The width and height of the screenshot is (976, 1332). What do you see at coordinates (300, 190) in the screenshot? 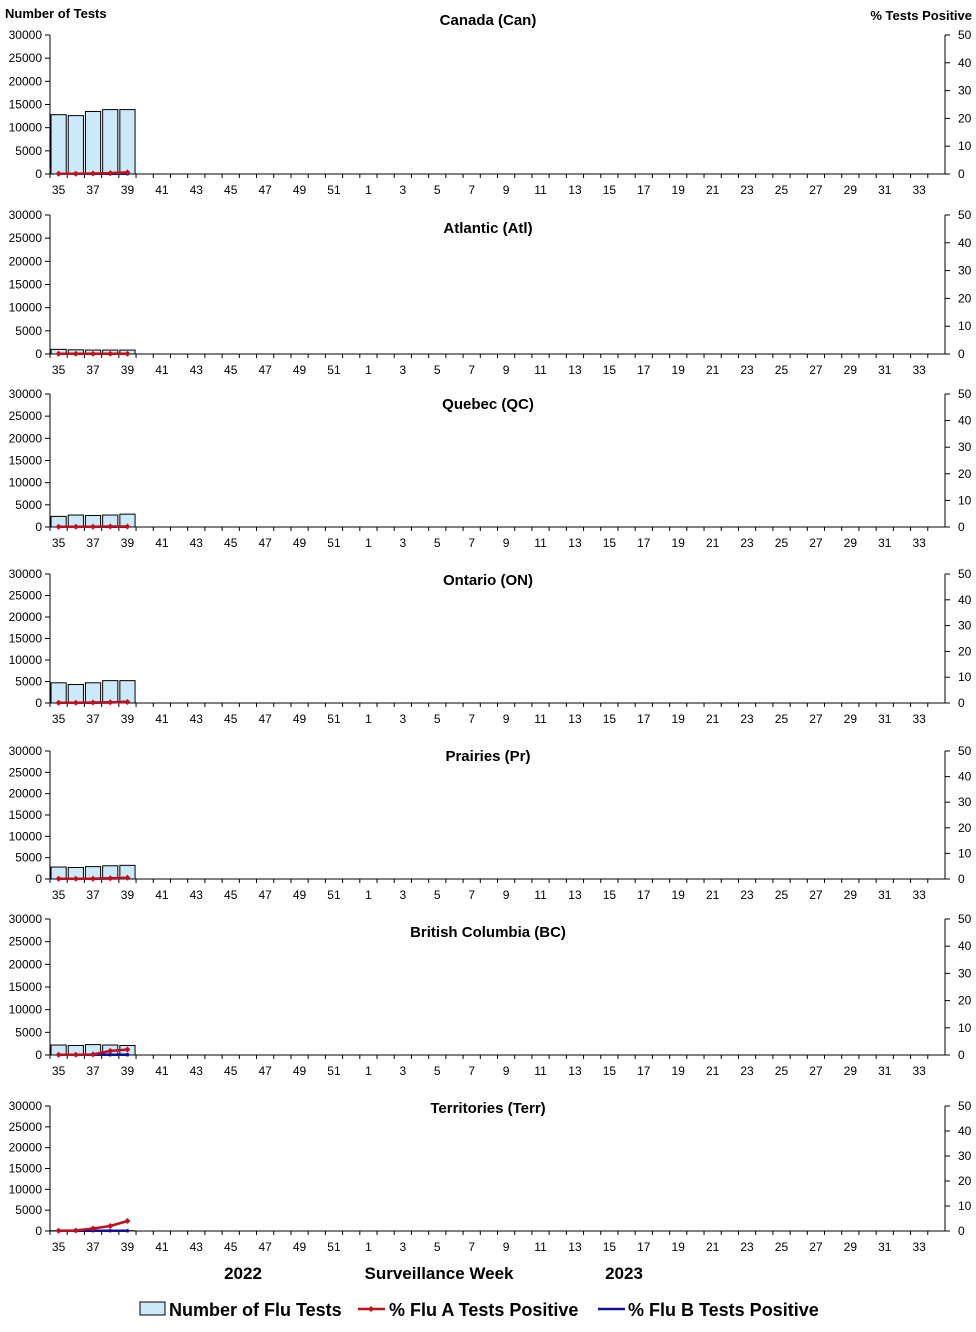
I see `x-tick-label: 49` at bounding box center [300, 190].